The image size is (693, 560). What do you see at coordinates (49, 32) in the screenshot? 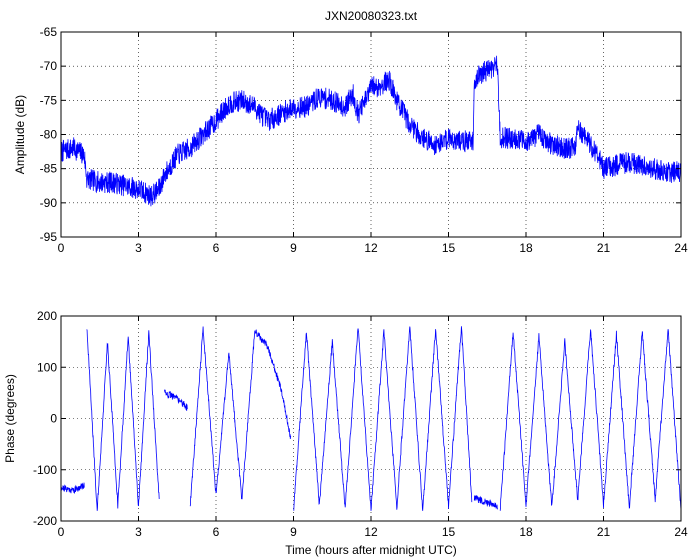
I see `y-tick-label: -65` at bounding box center [49, 32].